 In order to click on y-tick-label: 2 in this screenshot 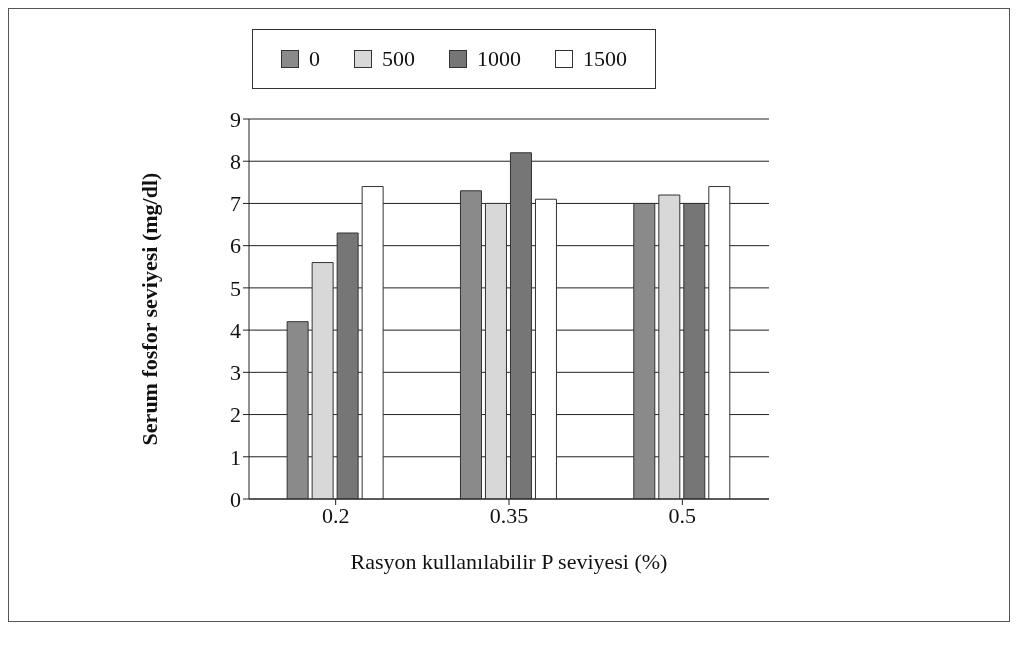, I will do `click(235, 415)`.